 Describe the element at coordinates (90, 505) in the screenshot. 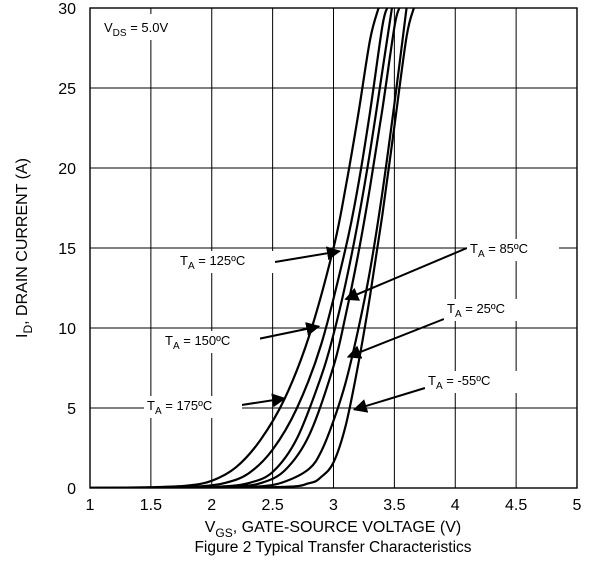

I see `x-tick-label: 1` at that location.